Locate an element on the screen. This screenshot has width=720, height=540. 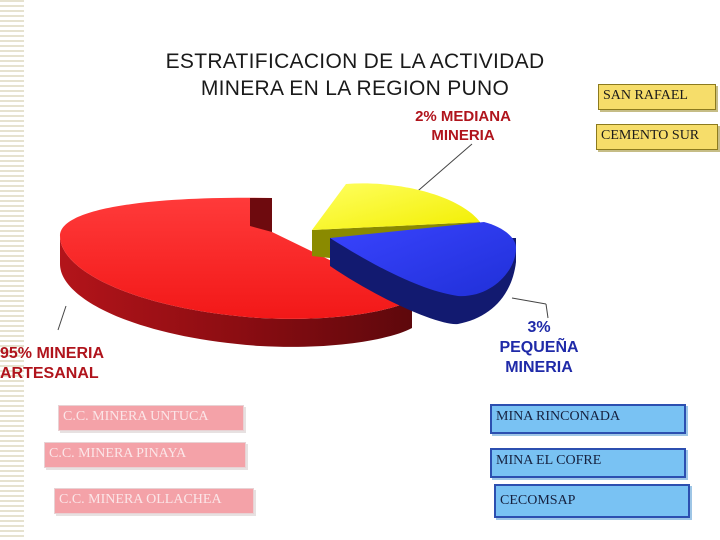
leader-line-artesanal is located at coordinates (62, 318).